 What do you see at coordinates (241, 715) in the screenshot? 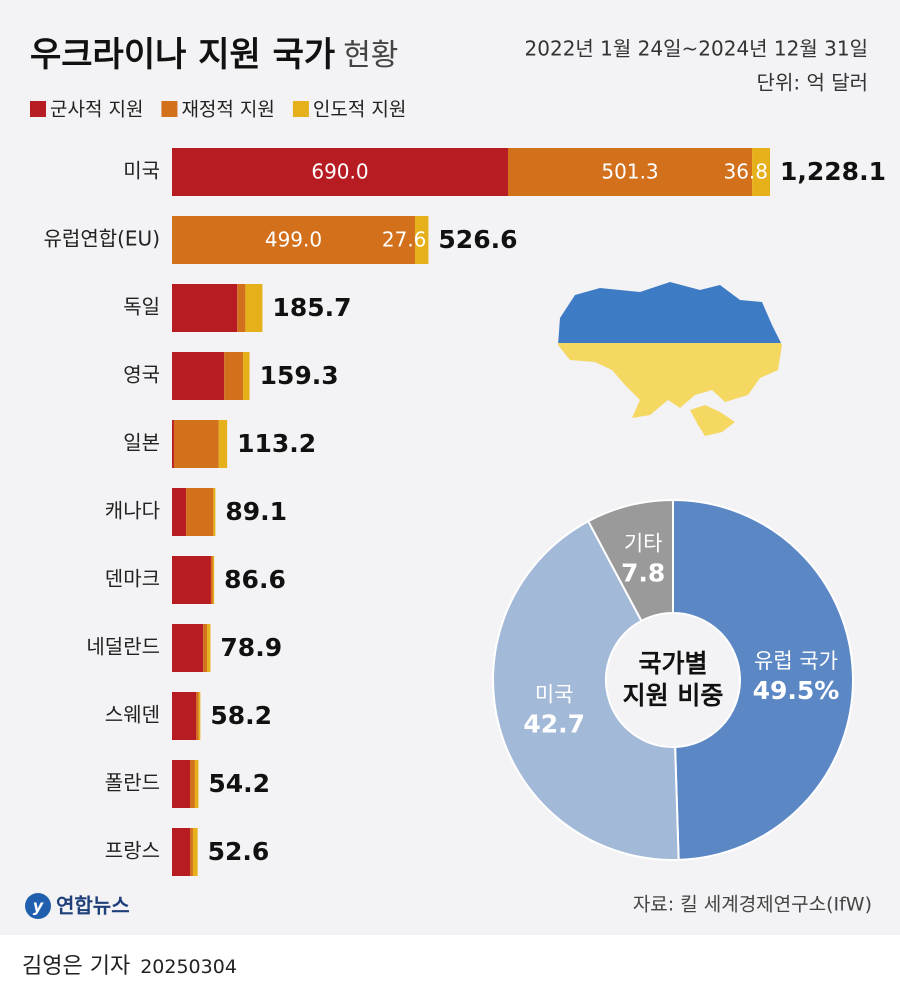
I see `total-label: 58.2` at bounding box center [241, 715].